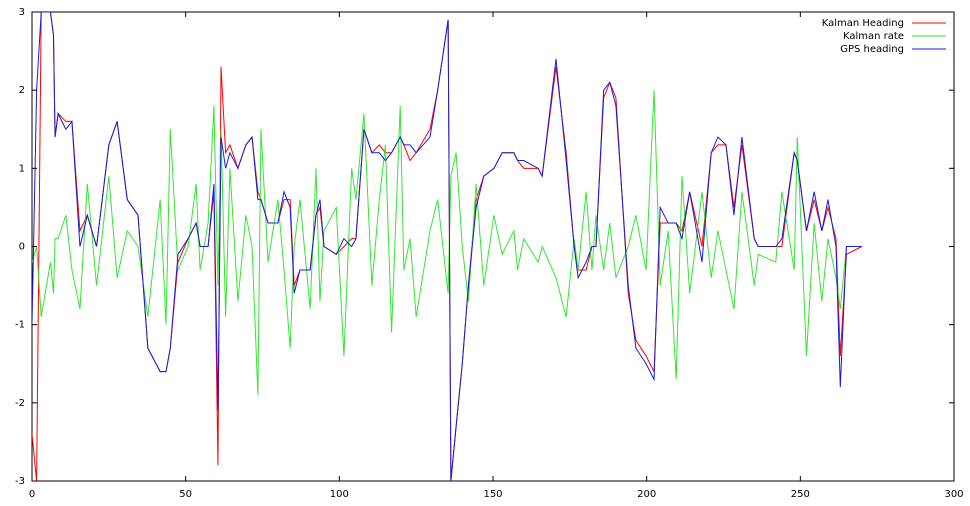 Image resolution: width=970 pixels, height=506 pixels. What do you see at coordinates (20, 325) in the screenshot?
I see `y-tick-label: -1` at bounding box center [20, 325].